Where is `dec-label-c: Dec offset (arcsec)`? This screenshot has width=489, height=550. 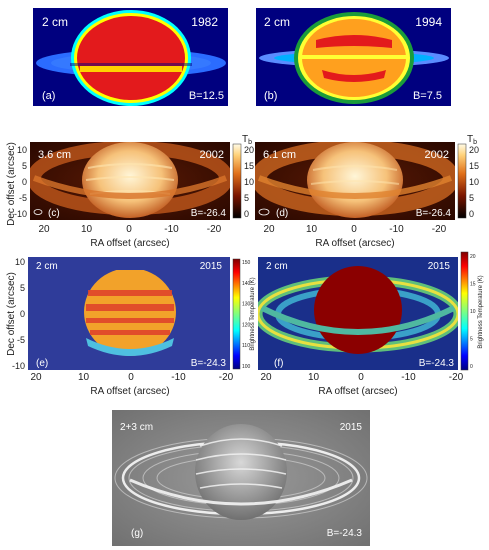
dec-label-c: Dec offset (arcsec) is located at coordinates (11, 184).